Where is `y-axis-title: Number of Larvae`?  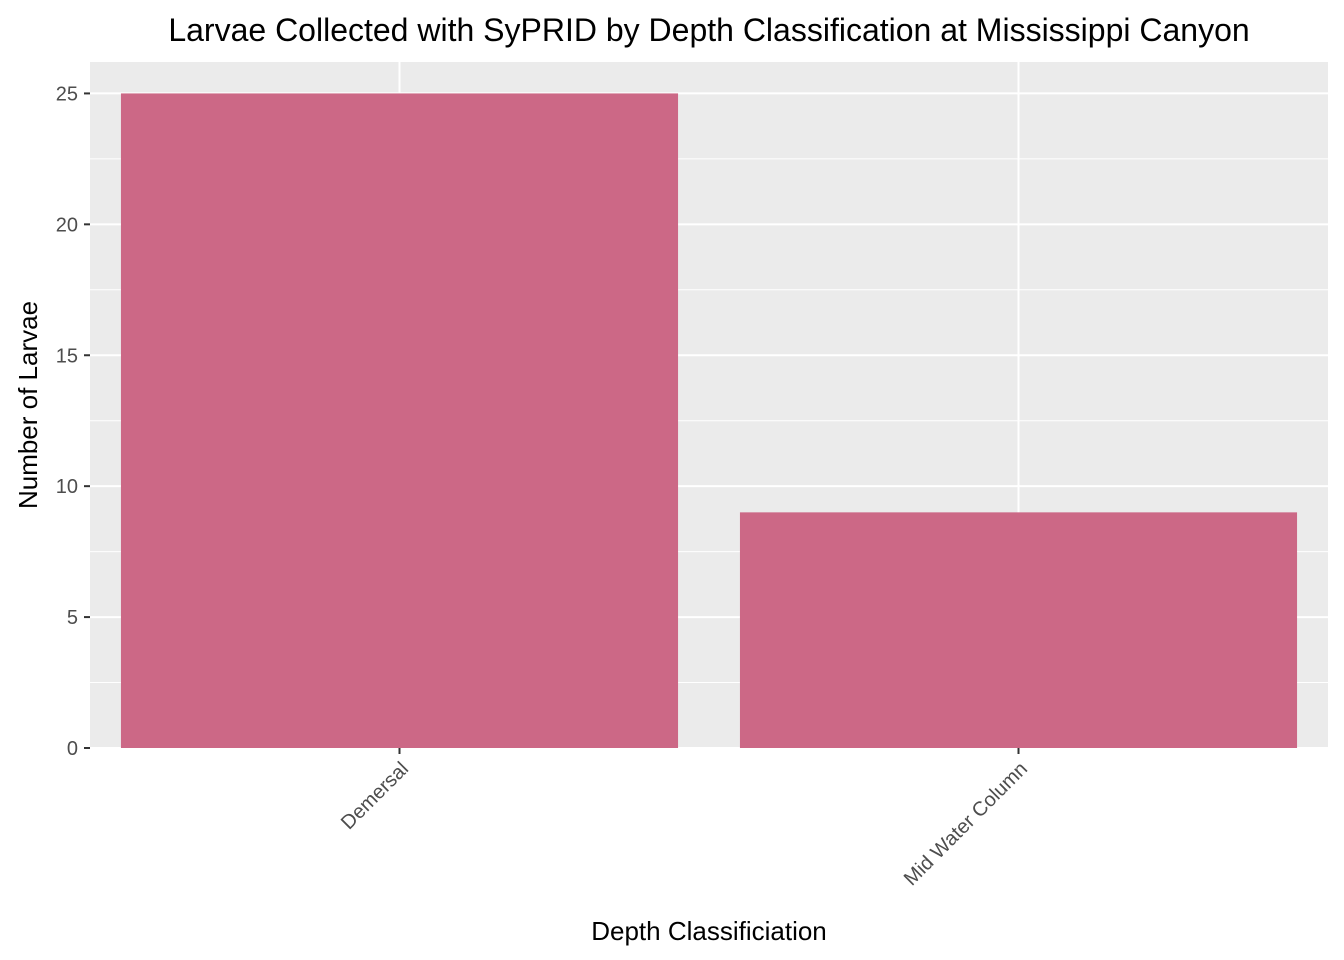 y-axis-title: Number of Larvae is located at coordinates (28, 405).